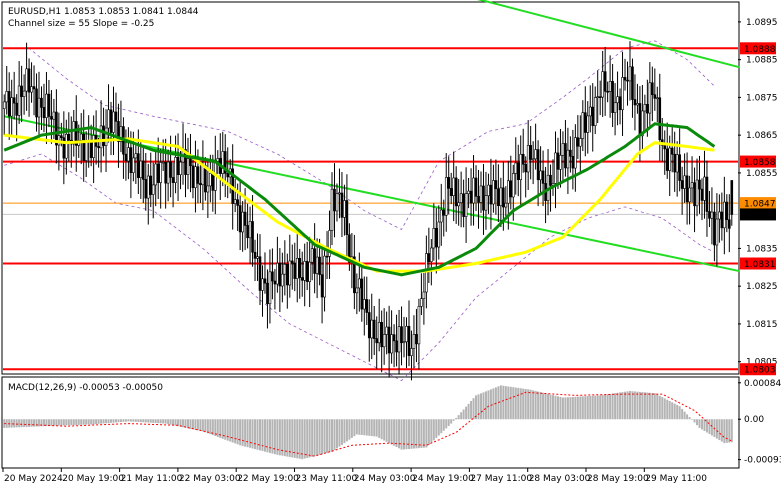 The image size is (781, 489). Describe the element at coordinates (368, 424) in the screenshot. I see `macd-signal-line` at that location.